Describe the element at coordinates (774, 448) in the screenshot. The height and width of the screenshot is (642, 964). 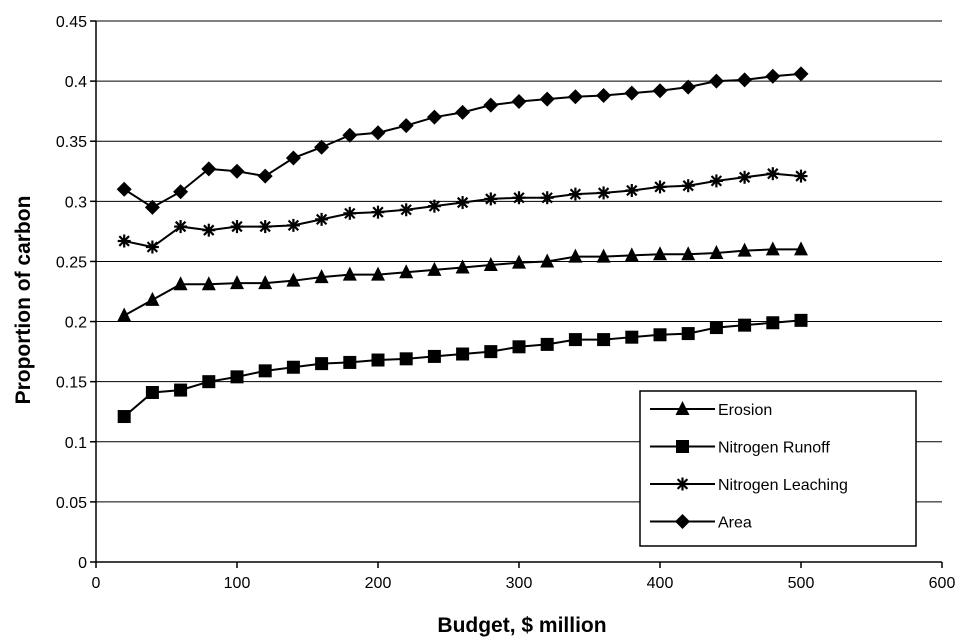
I see `legend-label: Nitrogen Runoff` at that location.